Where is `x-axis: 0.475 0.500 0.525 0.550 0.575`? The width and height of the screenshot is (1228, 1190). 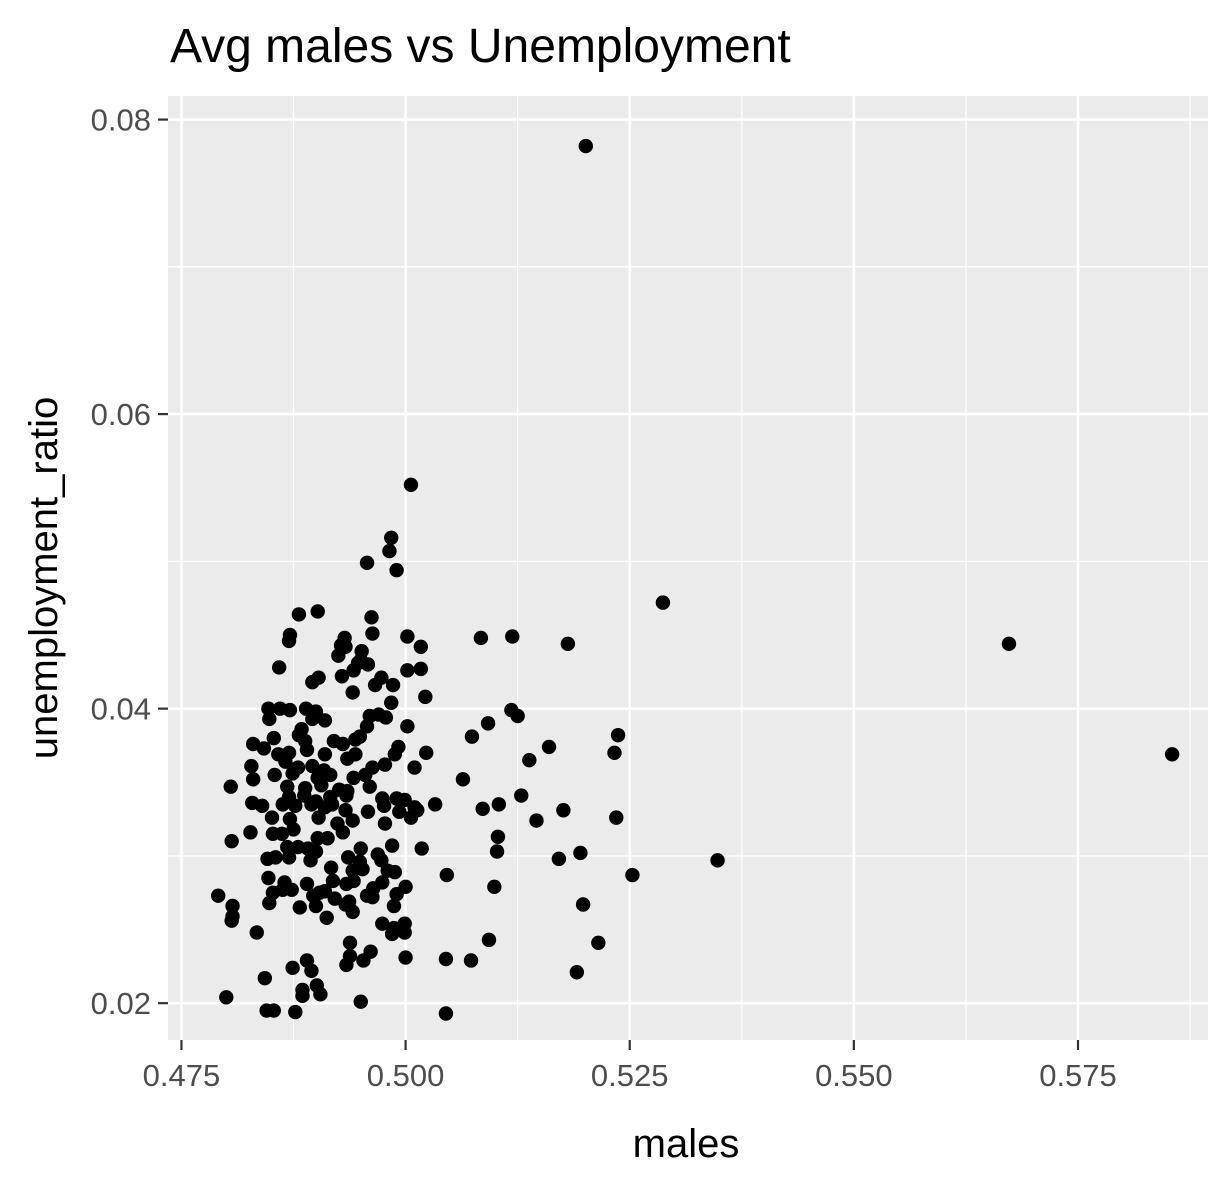
x-axis: 0.475 0.500 0.525 0.550 0.575 is located at coordinates (630, 1066).